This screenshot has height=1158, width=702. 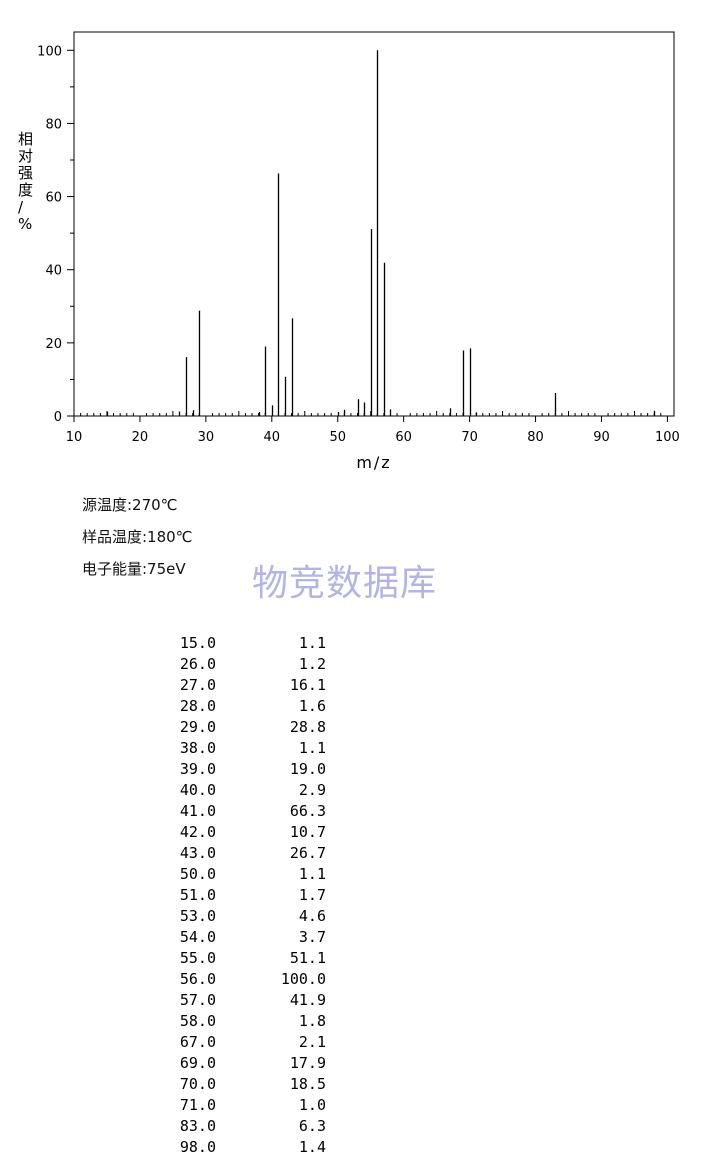 I want to click on table-row: 69.0 17.9, so click(x=243, y=1063).